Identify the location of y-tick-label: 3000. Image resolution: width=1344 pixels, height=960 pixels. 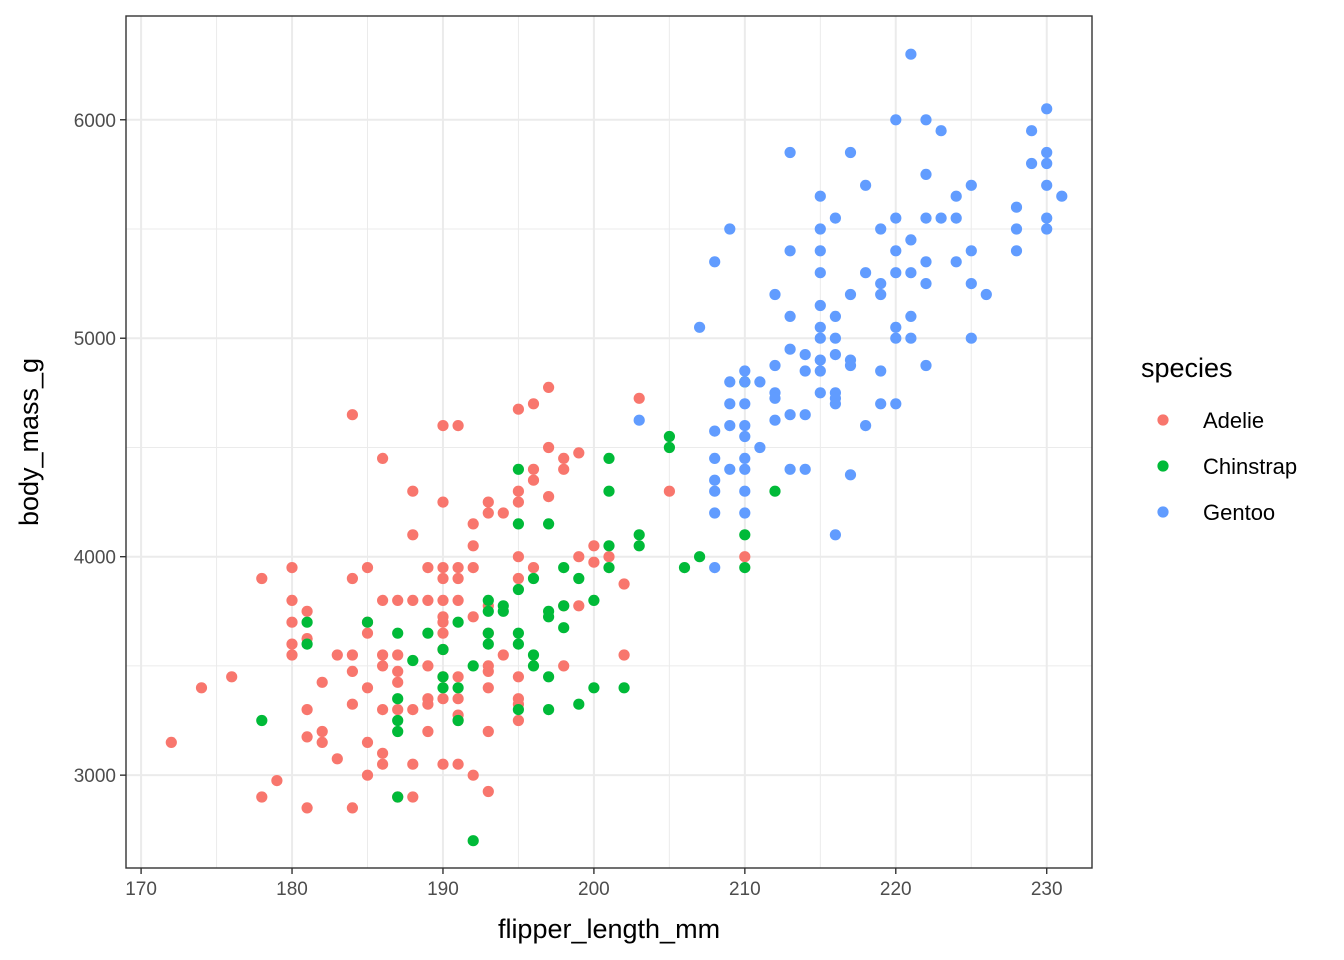
(95, 776).